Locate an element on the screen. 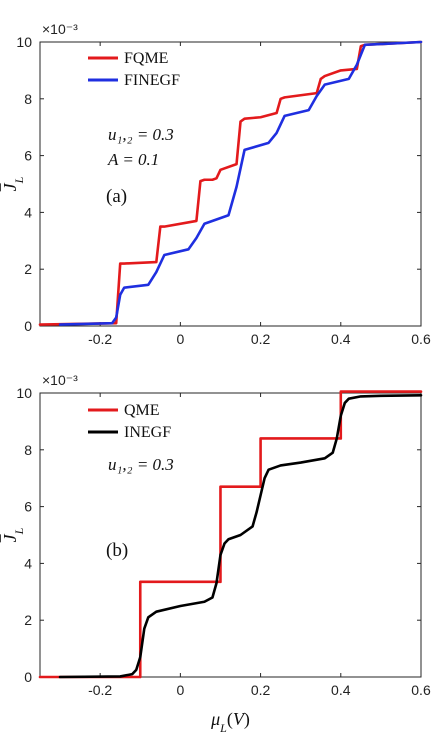  legend: QME INEGF is located at coordinates (129, 421).